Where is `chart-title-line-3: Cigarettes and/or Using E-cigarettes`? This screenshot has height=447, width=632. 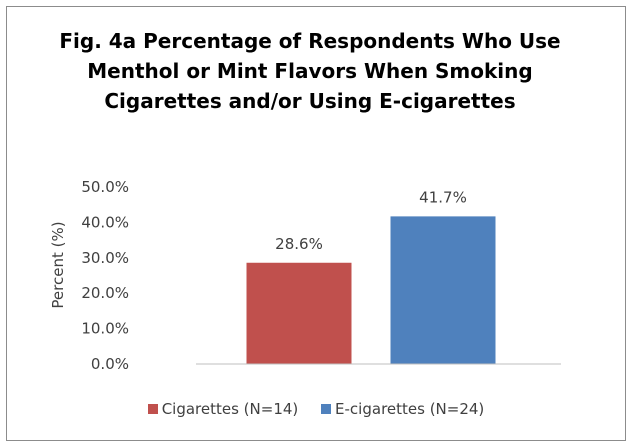
chart-title-line-3: Cigarettes and/or Using E-cigarettes is located at coordinates (310, 101).